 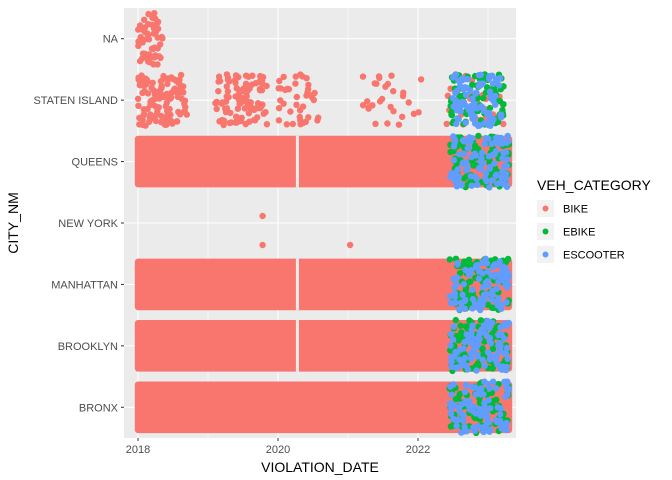 What do you see at coordinates (99, 408) in the screenshot?
I see `y-tick-label: BRONX` at bounding box center [99, 408].